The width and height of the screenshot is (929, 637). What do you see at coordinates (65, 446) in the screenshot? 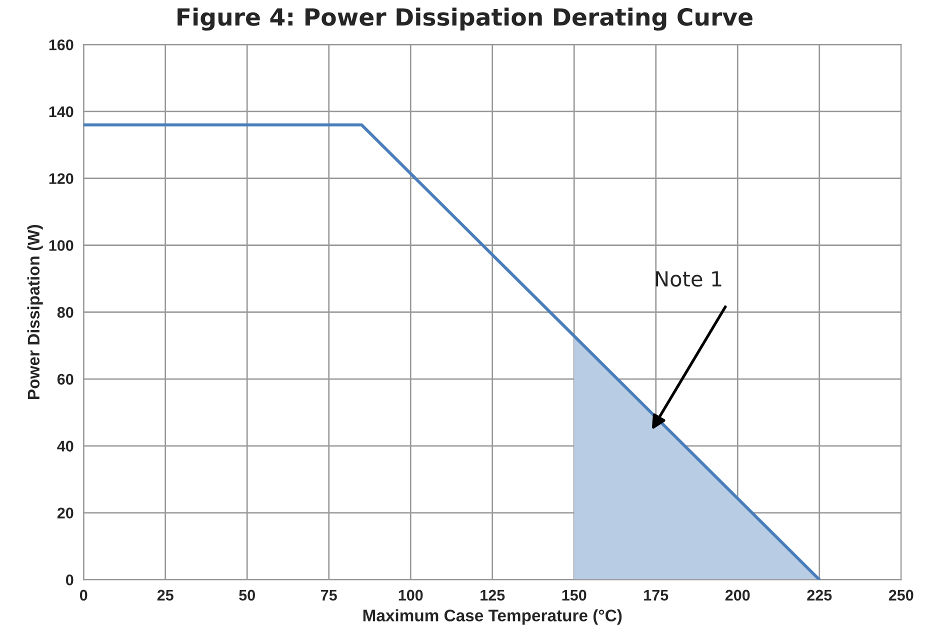
I see `y-tick-label: 40` at bounding box center [65, 446].